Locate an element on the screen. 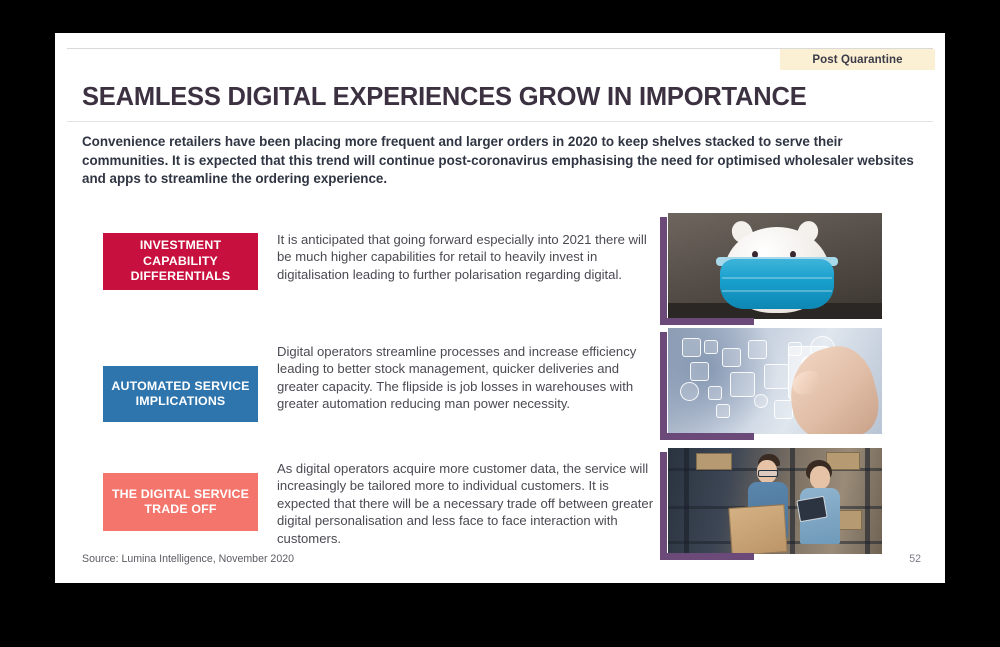 The height and width of the screenshot is (647, 1000). photo-piggy-bank-mask is located at coordinates (771, 269).